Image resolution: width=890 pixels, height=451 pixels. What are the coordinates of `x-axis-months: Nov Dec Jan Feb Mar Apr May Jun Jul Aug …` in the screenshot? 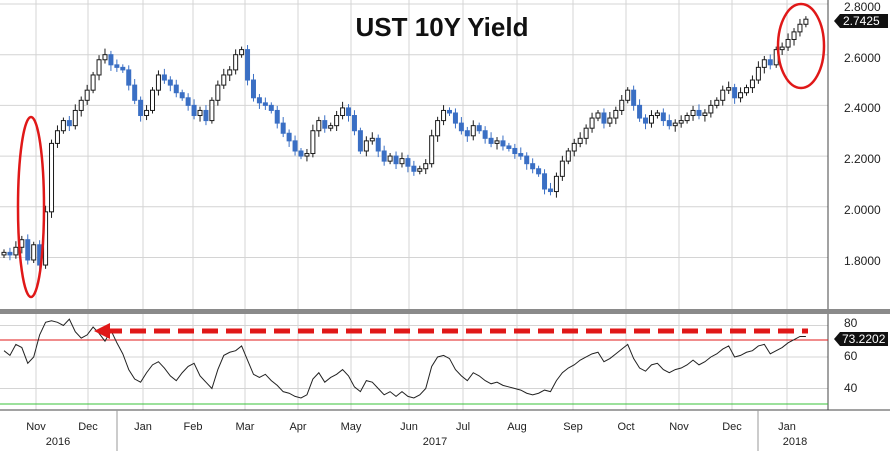 It's located at (411, 427).